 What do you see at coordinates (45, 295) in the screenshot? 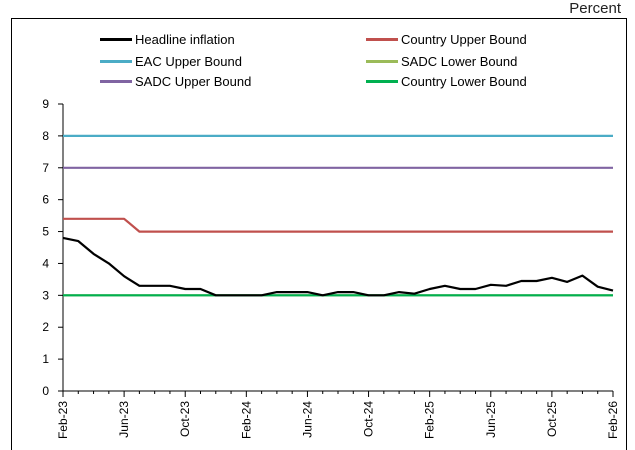
I see `y-tick-label: 3` at bounding box center [45, 295].